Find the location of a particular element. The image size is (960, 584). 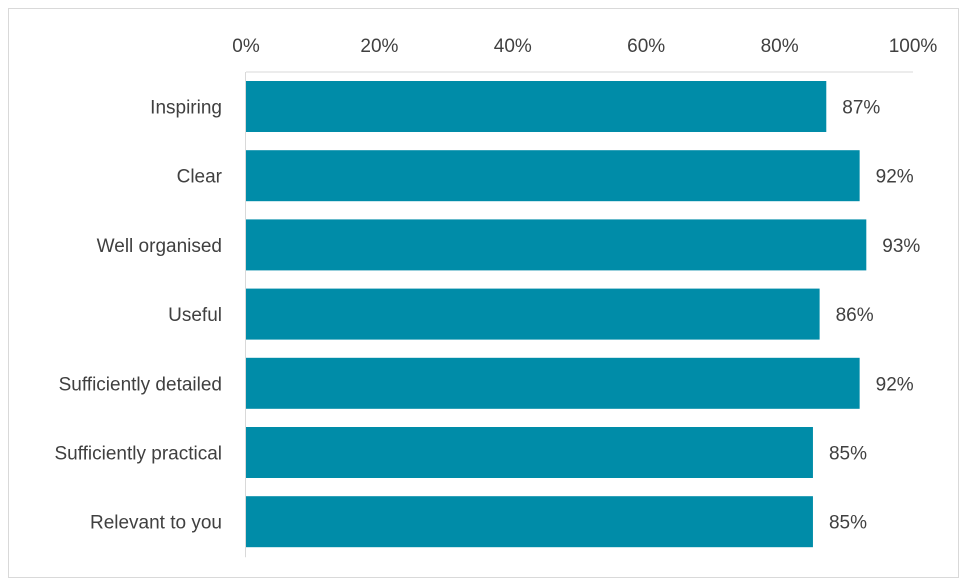

x-tick-label: 80% is located at coordinates (780, 46).